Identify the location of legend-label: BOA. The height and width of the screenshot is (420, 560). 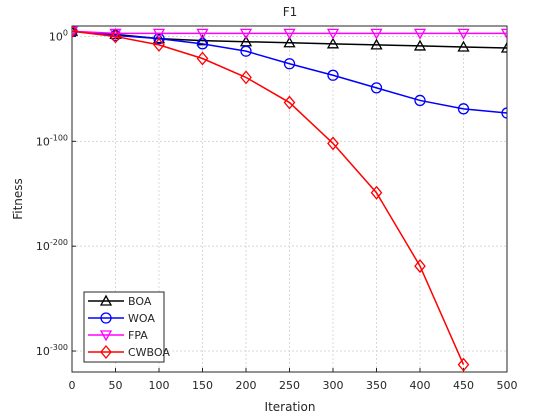
(140, 301).